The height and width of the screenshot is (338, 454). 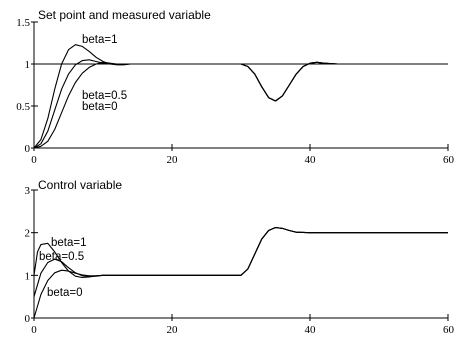 What do you see at coordinates (80, 185) in the screenshot?
I see `bottom-chart-title: Control variable` at bounding box center [80, 185].